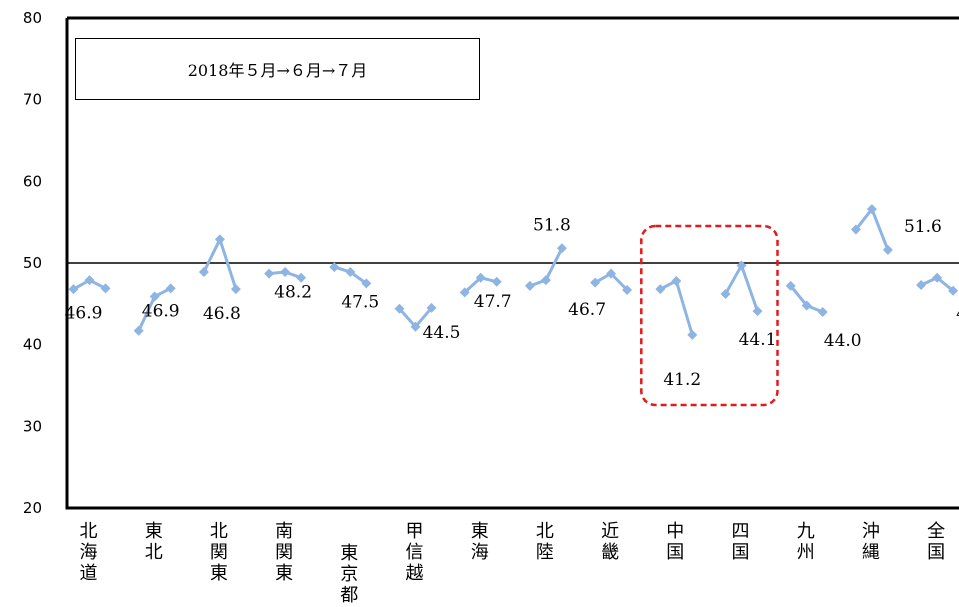 Image resolution: width=959 pixels, height=607 pixels. I want to click on category-label: 東北, so click(154, 542).